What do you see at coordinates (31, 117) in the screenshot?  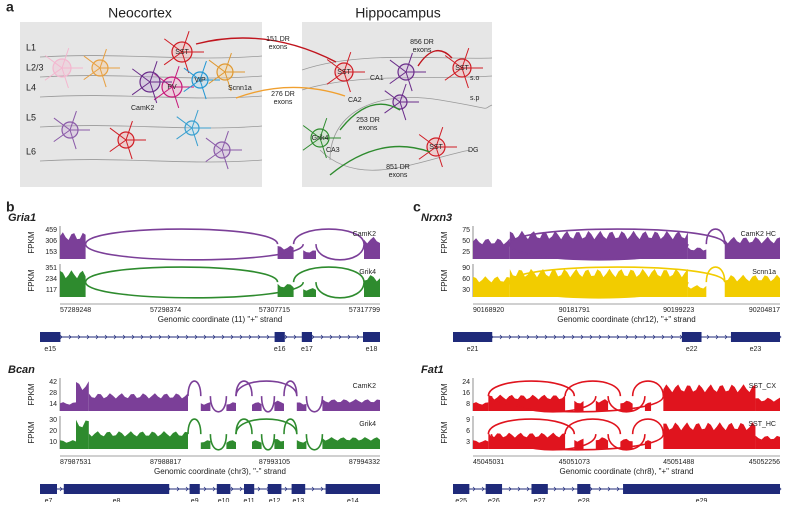 I see `label: L5` at bounding box center [31, 117].